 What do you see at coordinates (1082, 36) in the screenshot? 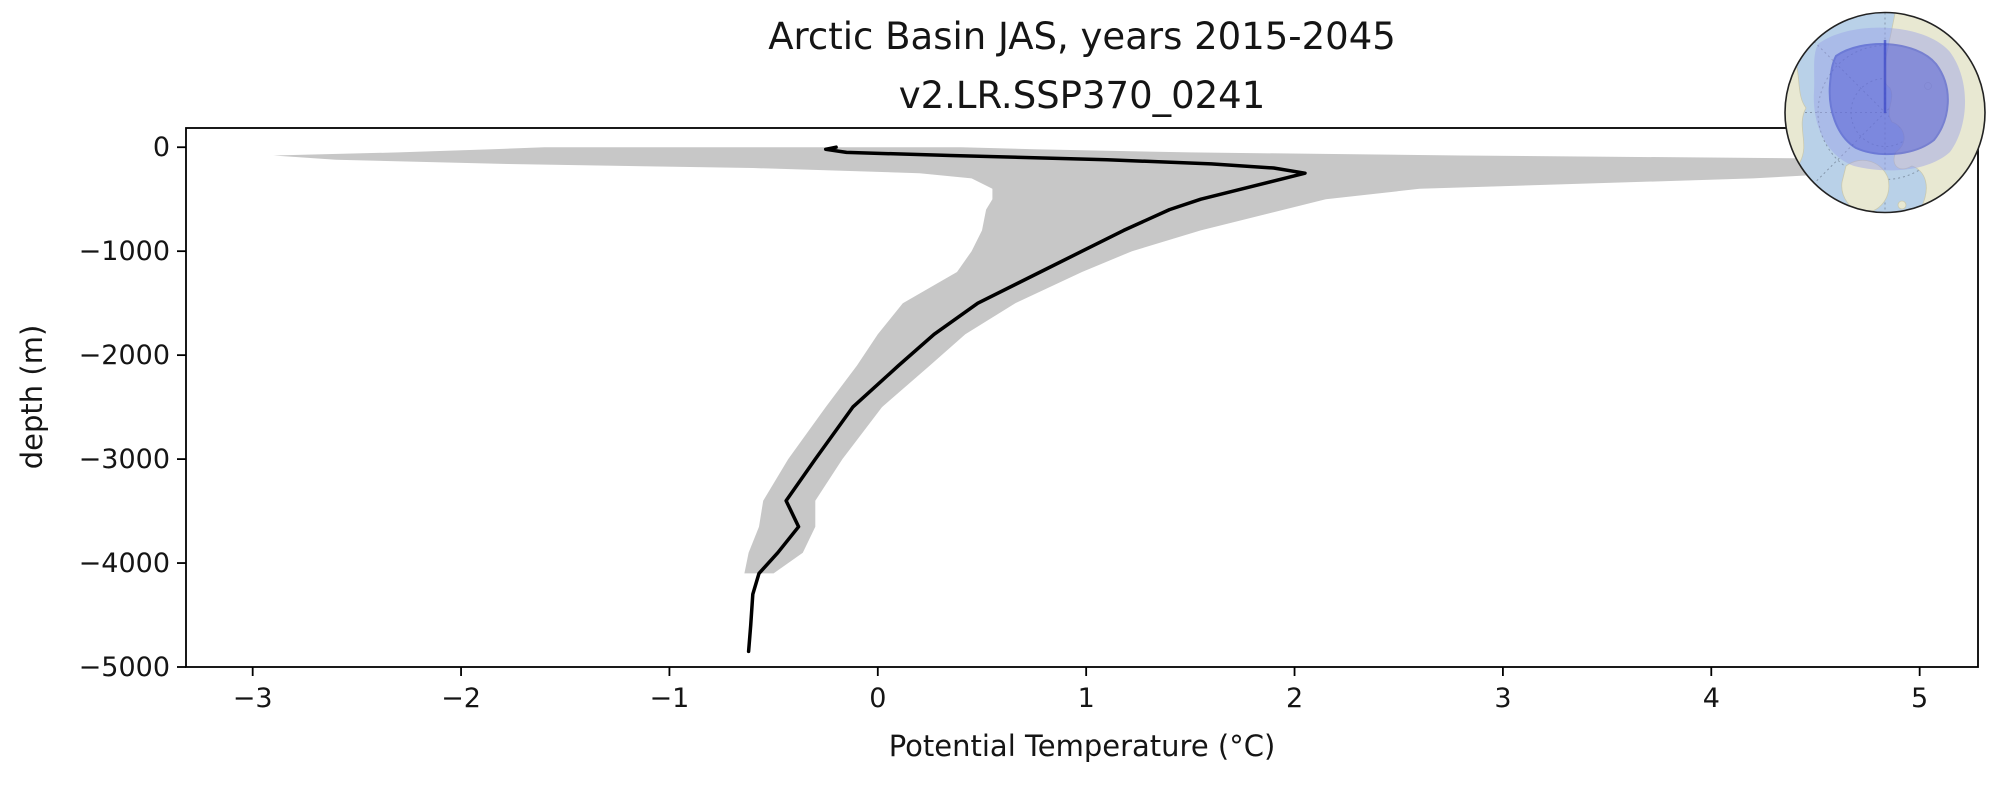
I see `chart-title-line1: Arctic Basin JAS, years 2015-2045` at bounding box center [1082, 36].